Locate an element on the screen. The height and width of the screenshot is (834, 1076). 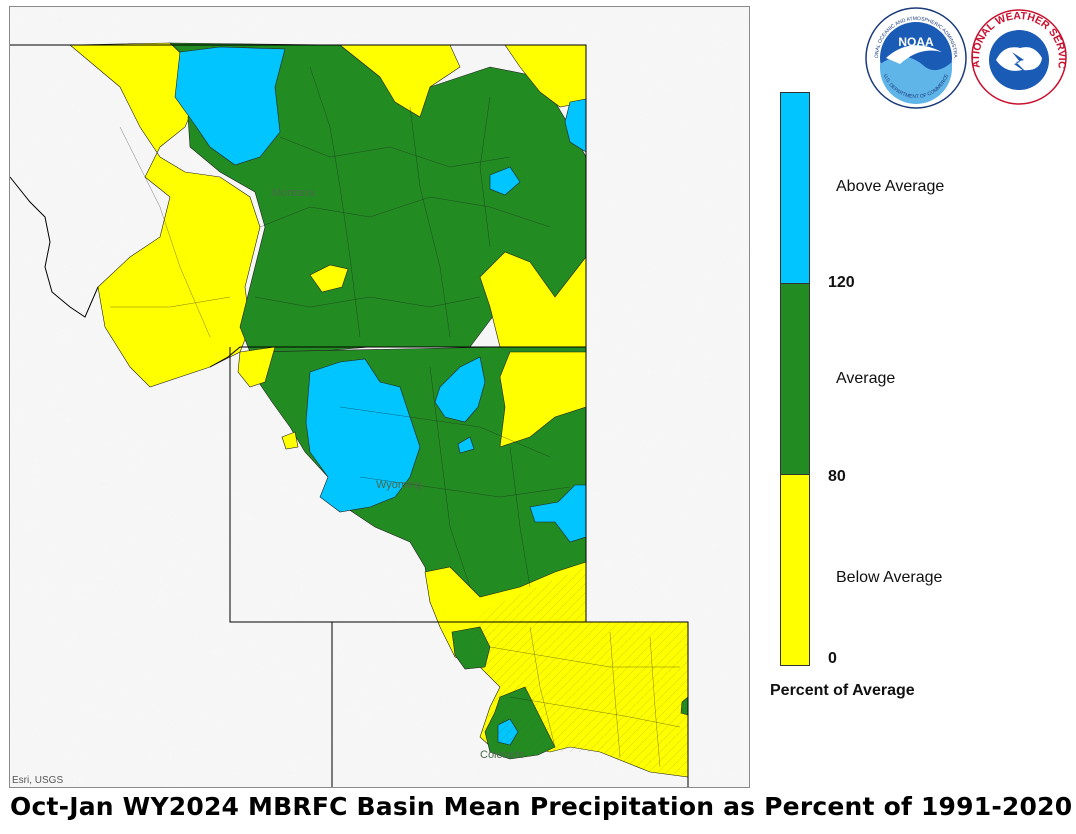
legend-break-0: 0 is located at coordinates (832, 658).